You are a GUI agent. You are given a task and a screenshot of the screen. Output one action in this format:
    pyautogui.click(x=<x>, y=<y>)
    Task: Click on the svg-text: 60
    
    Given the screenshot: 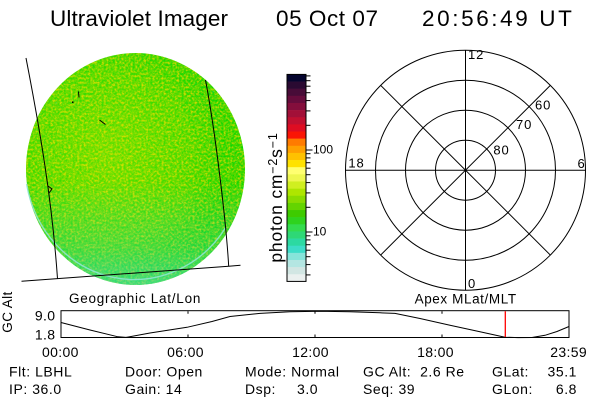 What is the action you would take?
    pyautogui.click(x=543, y=104)
    